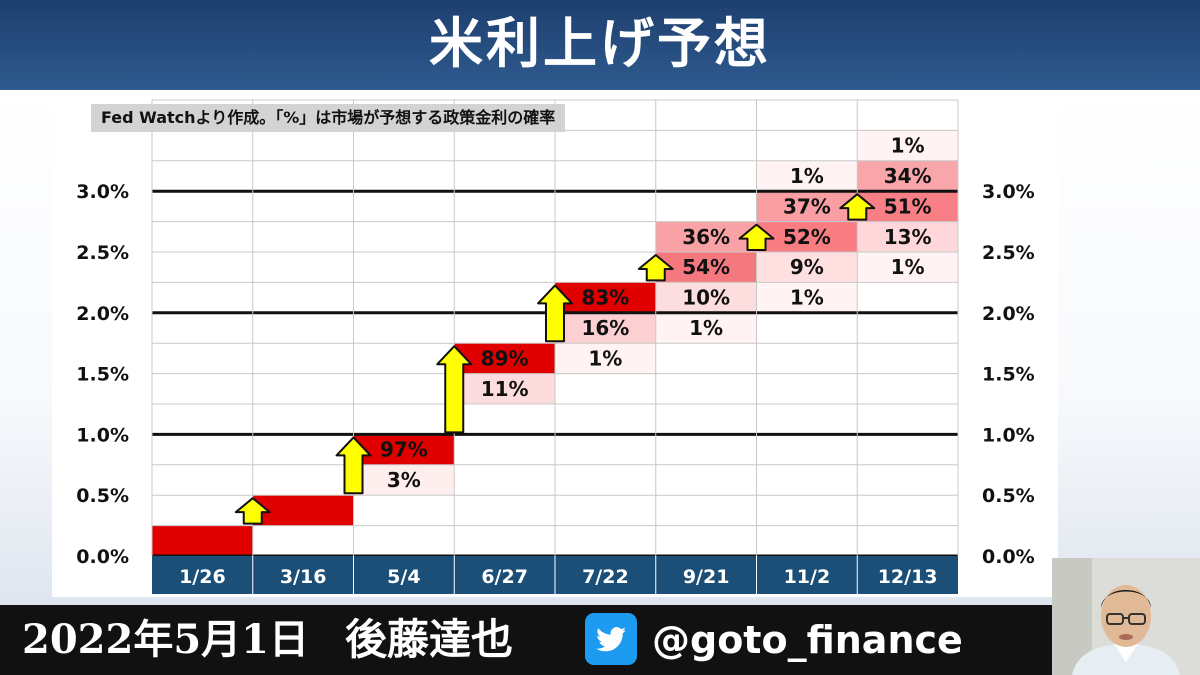 This screenshot has height=675, width=1200. I want to click on cell-label: 16%, so click(605, 328).